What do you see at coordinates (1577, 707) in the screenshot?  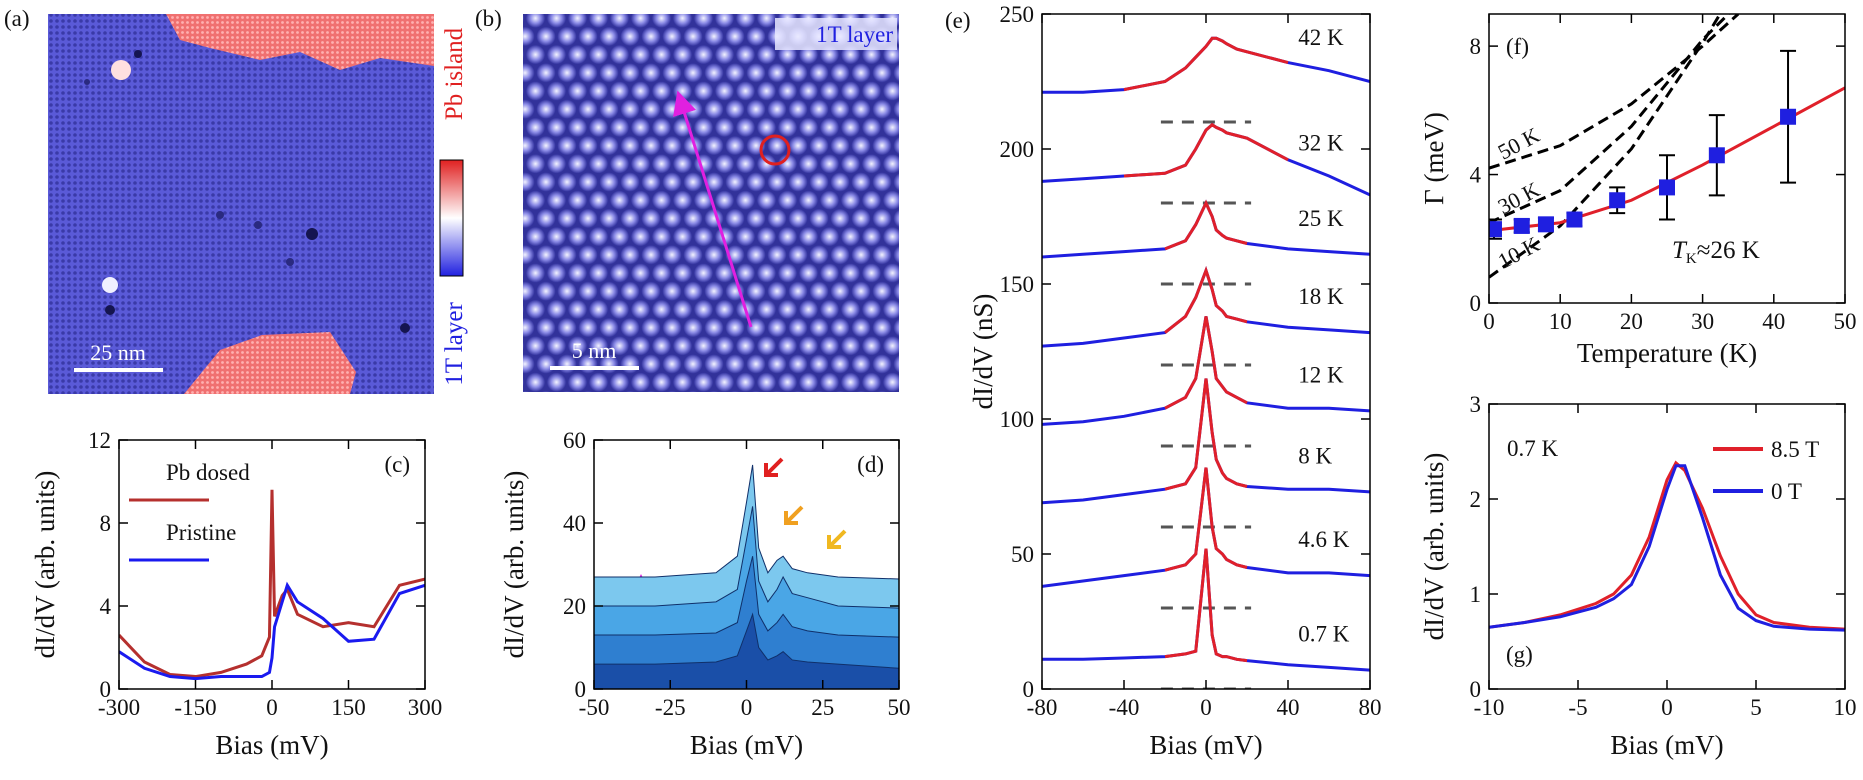 I see `x-tick-label: -5` at bounding box center [1577, 707].